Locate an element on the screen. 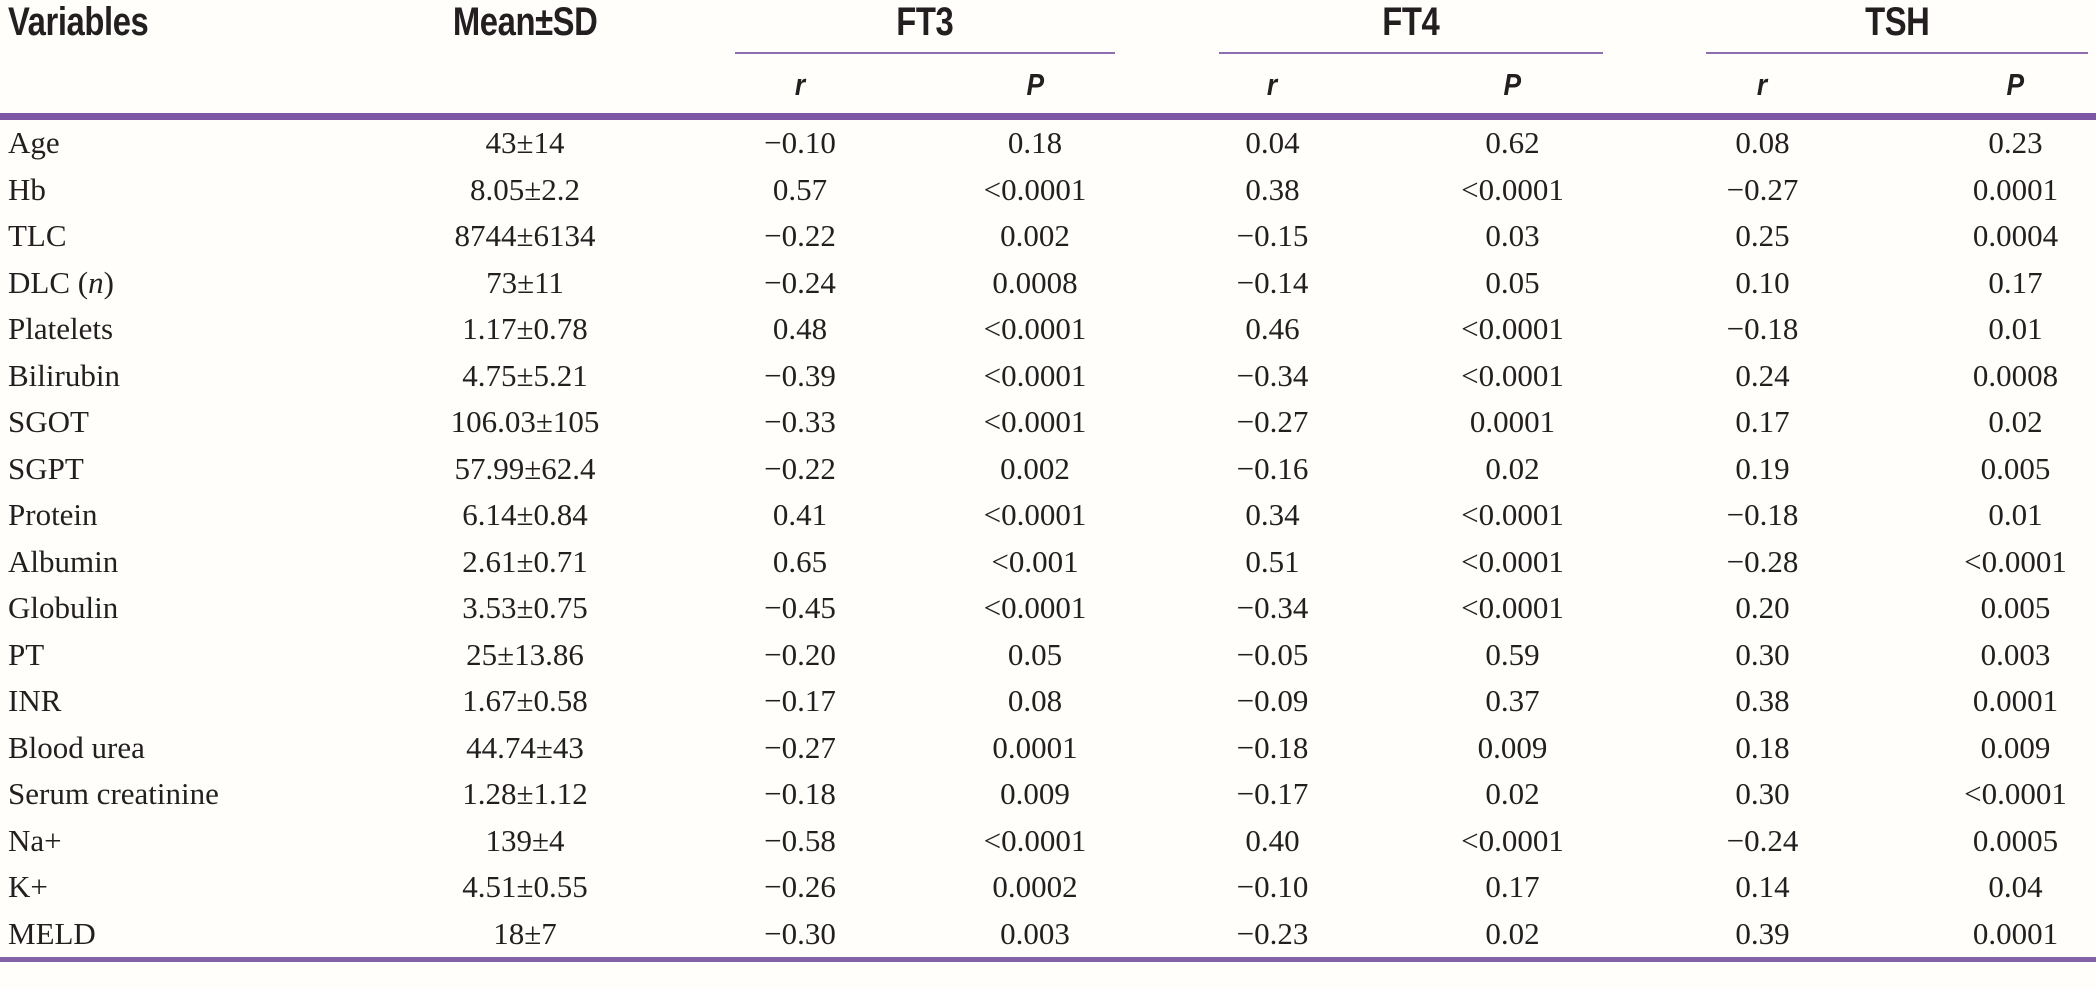 This screenshot has height=989, width=2096. cell-ft4-p: 0.02 is located at coordinates (1512, 794).